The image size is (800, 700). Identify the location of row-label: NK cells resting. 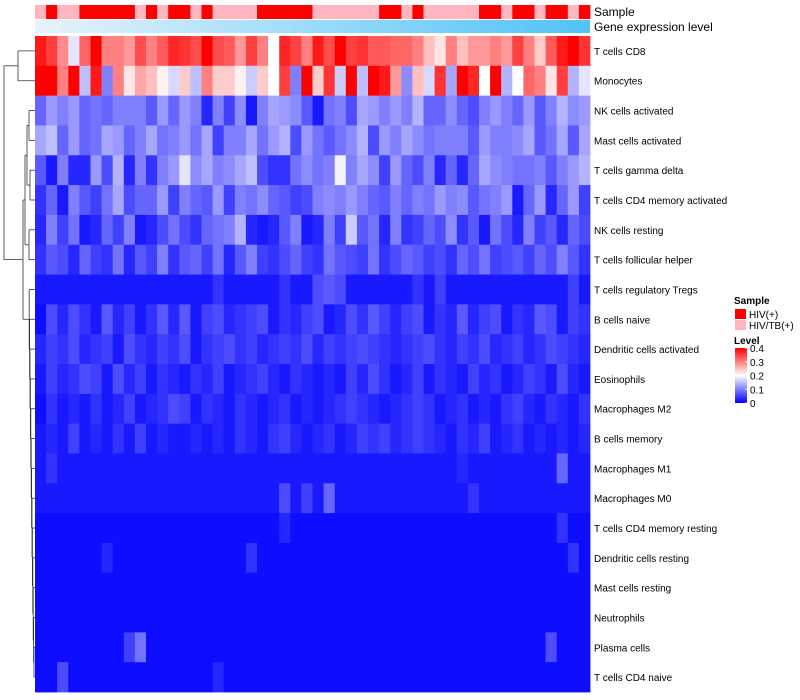
(628, 231).